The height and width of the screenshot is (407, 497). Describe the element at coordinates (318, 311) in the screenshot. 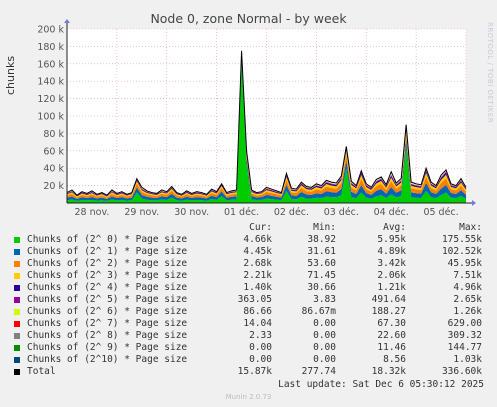

I see `legend-min-value: 86.67m` at that location.